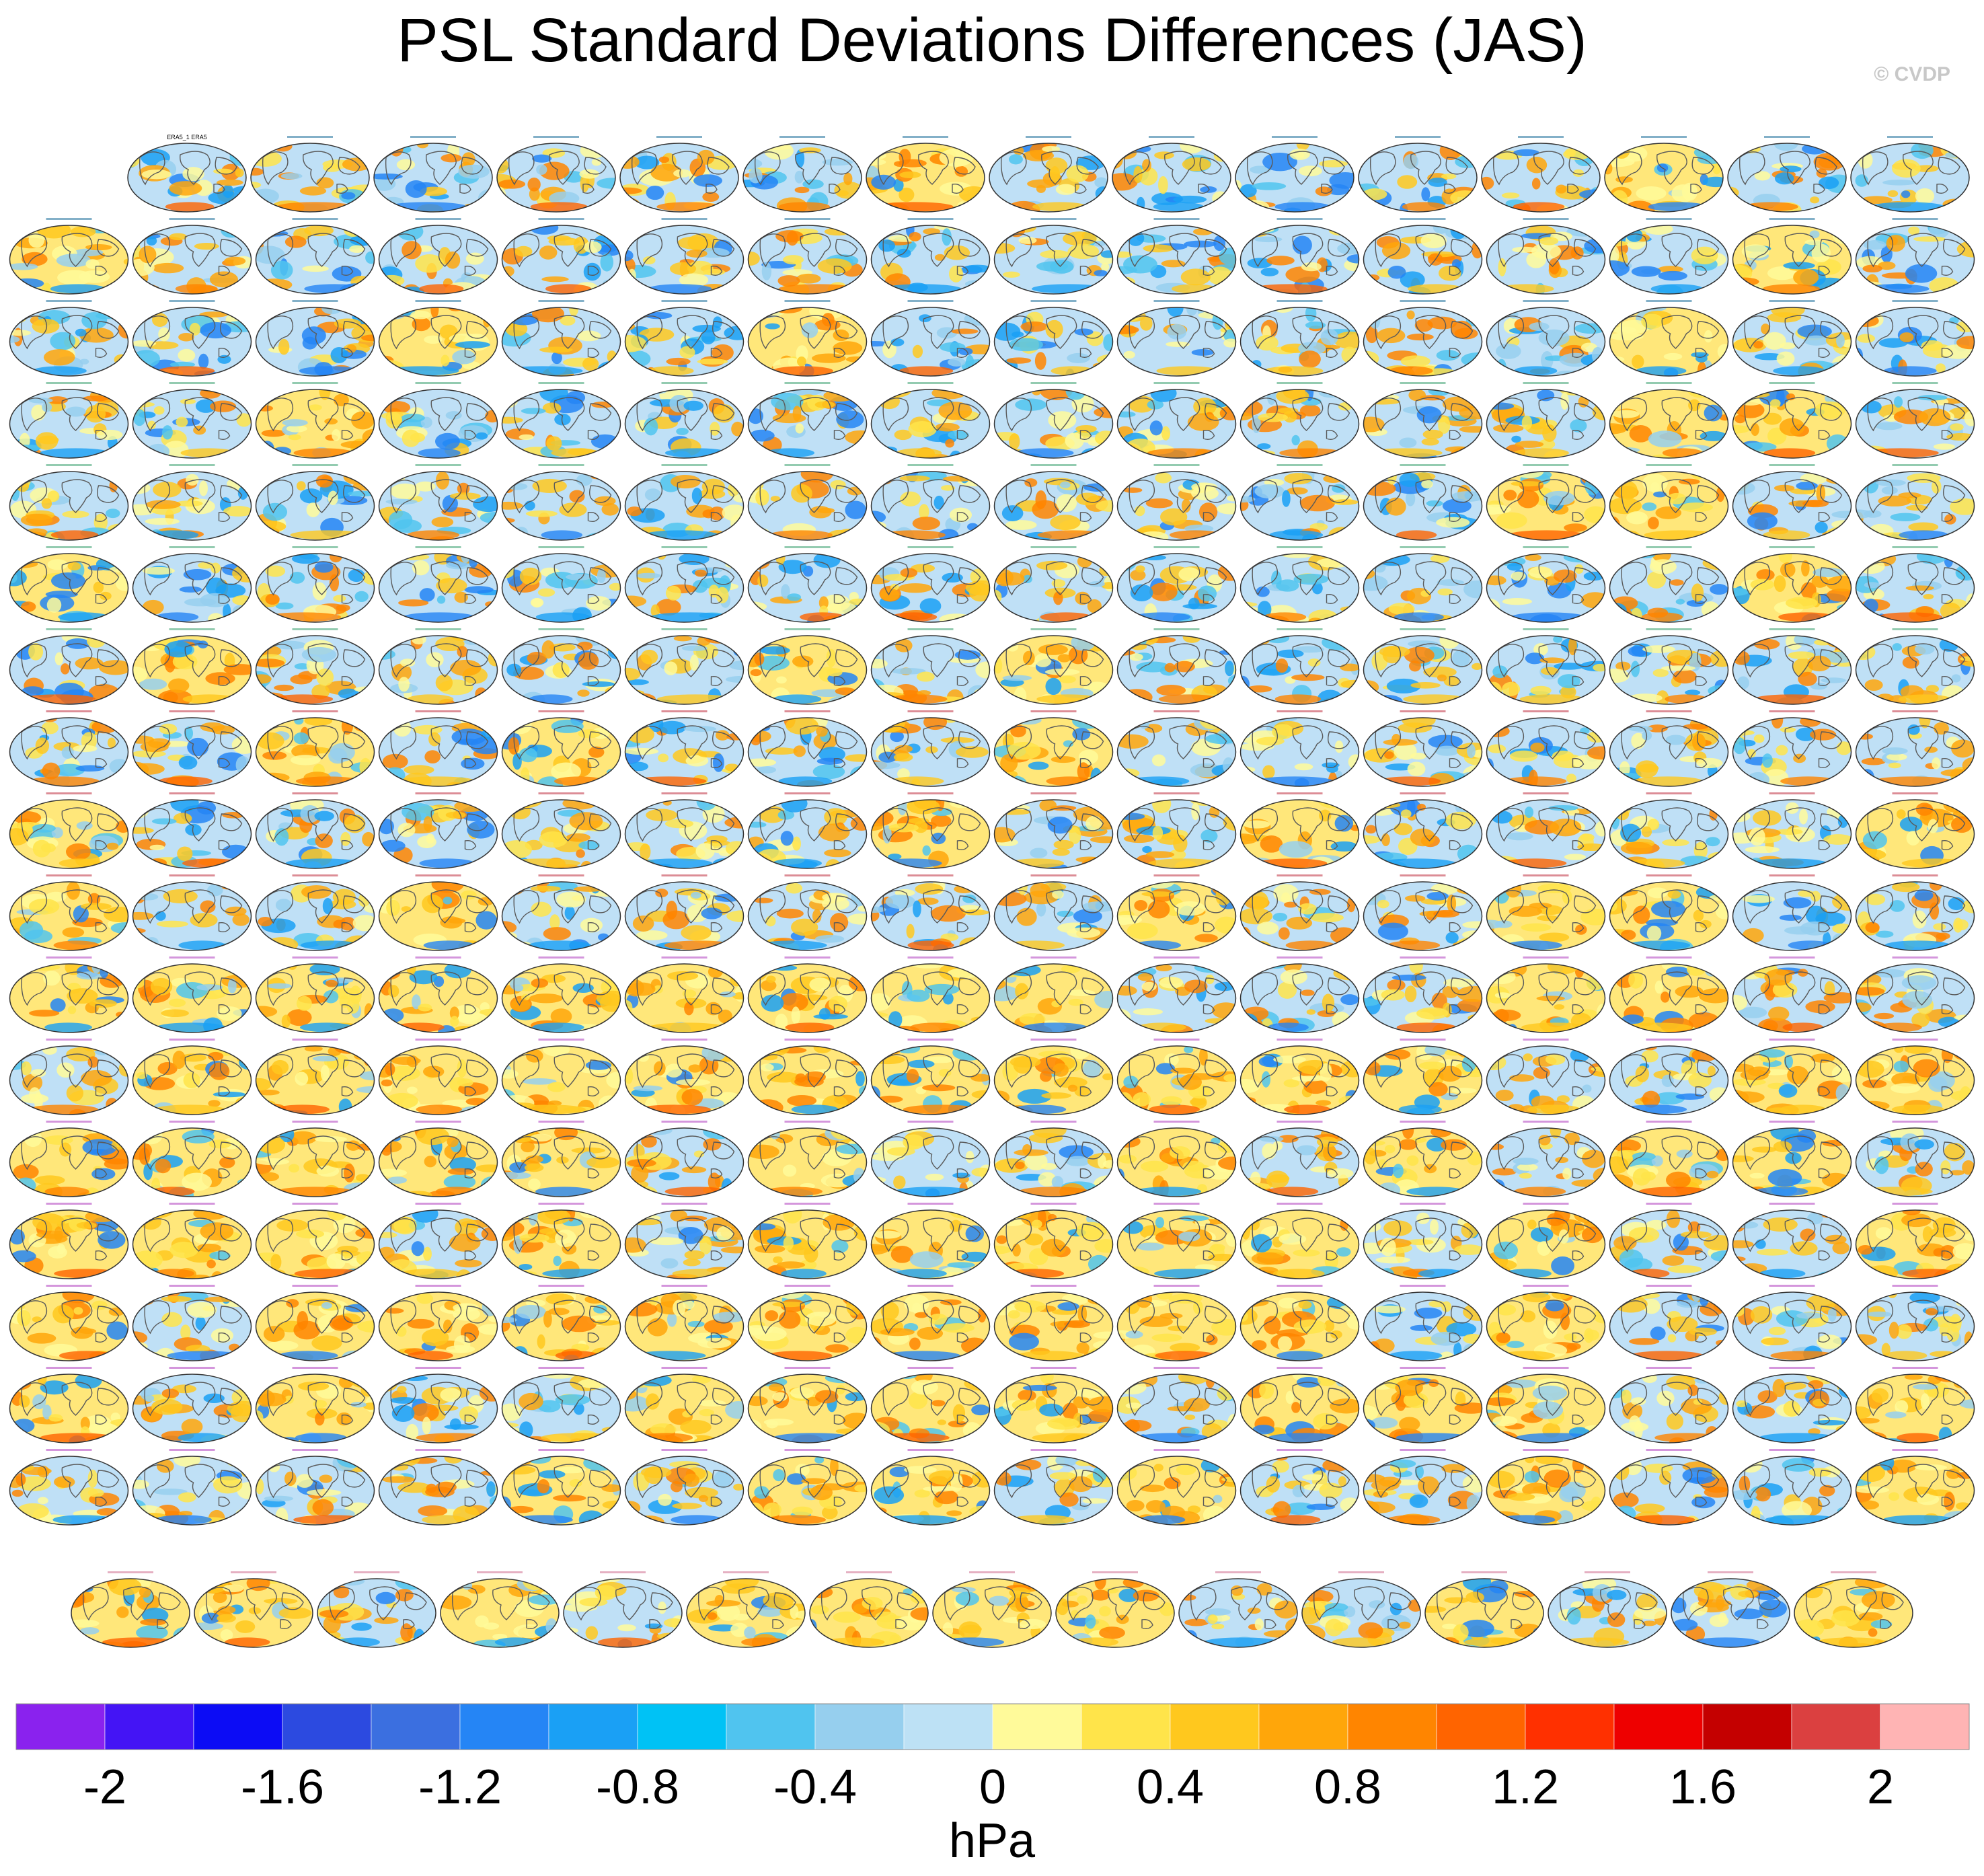 This screenshot has width=1984, height=1876. I want to click on credit-label: © CVDP, so click(1912, 74).